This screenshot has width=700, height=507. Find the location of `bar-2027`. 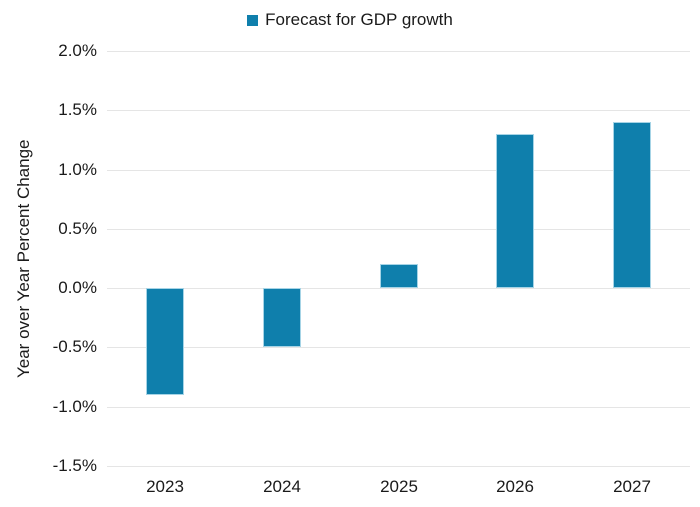

bar-2027 is located at coordinates (632, 205).